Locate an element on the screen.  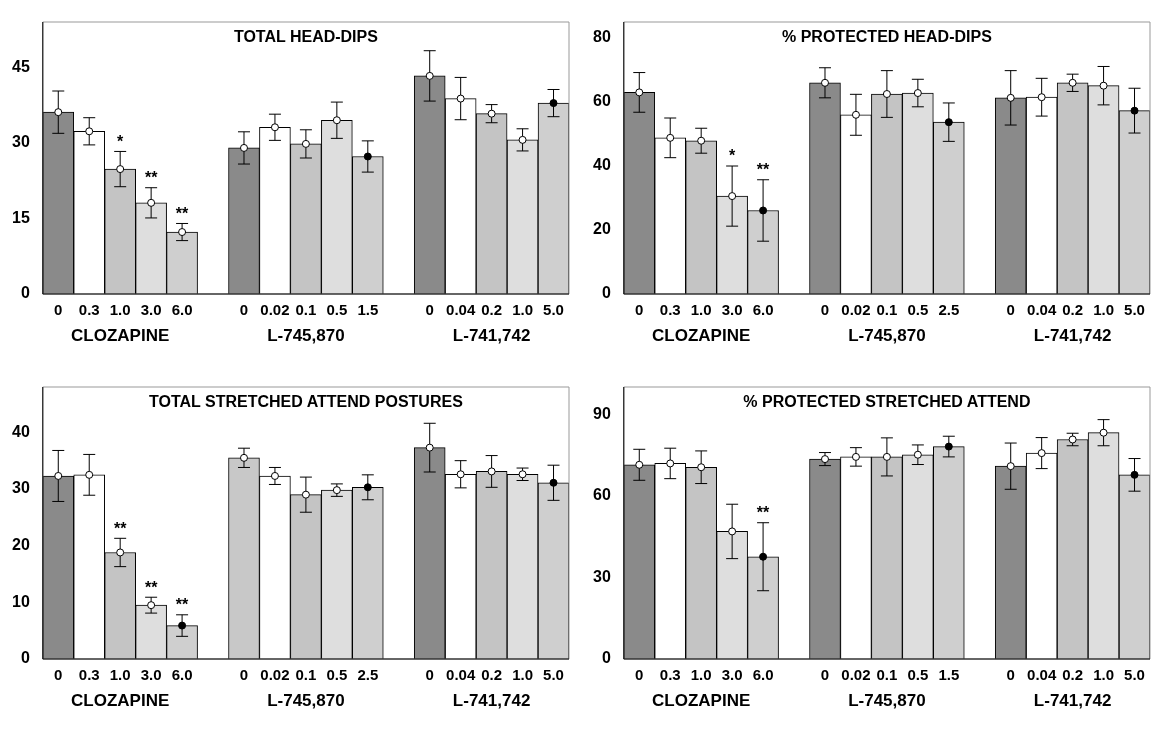
y-tick-label: 80 is located at coordinates (602, 37).